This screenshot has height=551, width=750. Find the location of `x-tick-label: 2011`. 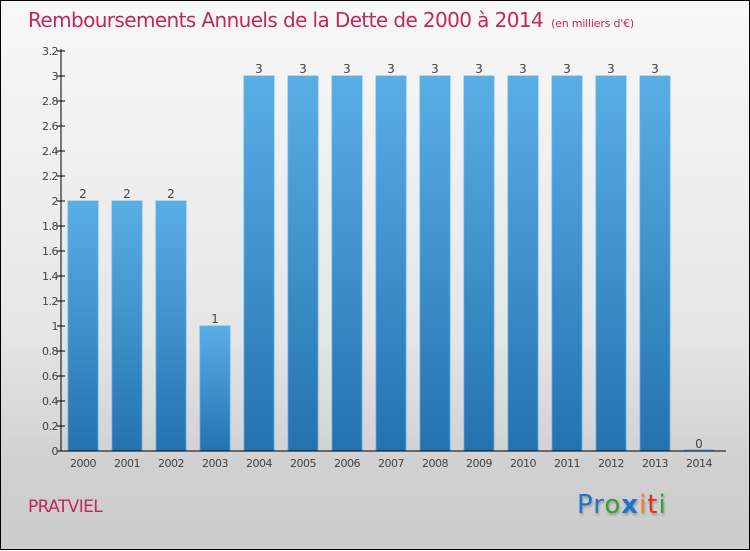

x-tick-label: 2011 is located at coordinates (567, 463).